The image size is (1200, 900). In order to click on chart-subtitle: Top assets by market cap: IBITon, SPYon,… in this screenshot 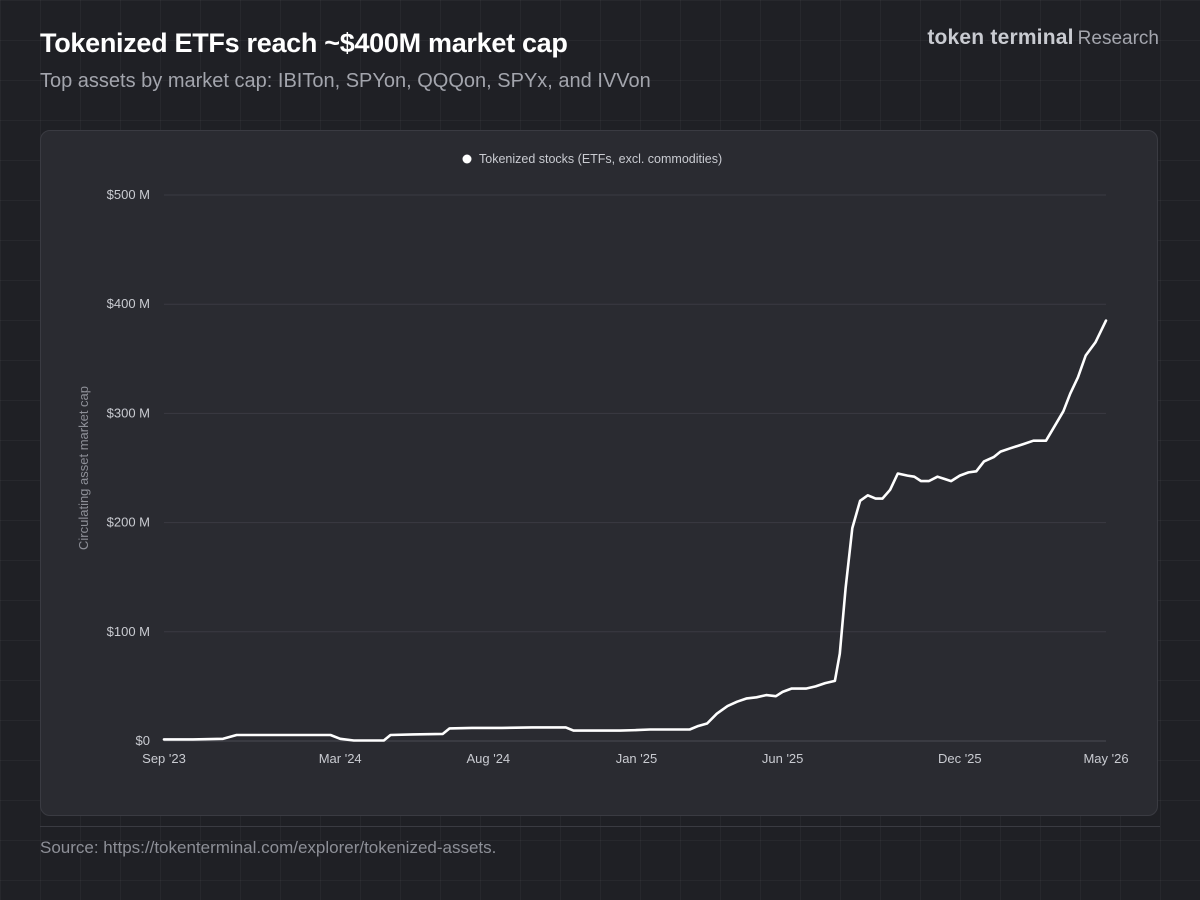, I will do `click(345, 81)`.